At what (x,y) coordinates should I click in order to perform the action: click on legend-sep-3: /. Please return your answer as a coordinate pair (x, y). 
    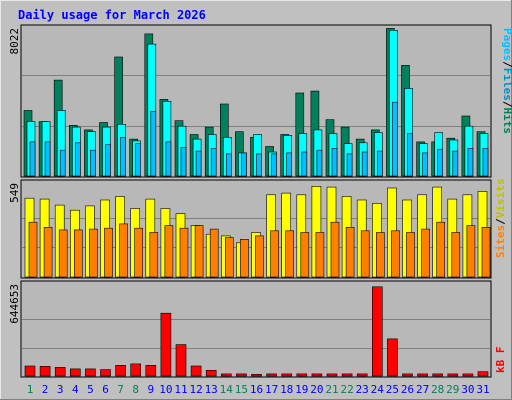
    Looking at the image, I should click on (500, 221).